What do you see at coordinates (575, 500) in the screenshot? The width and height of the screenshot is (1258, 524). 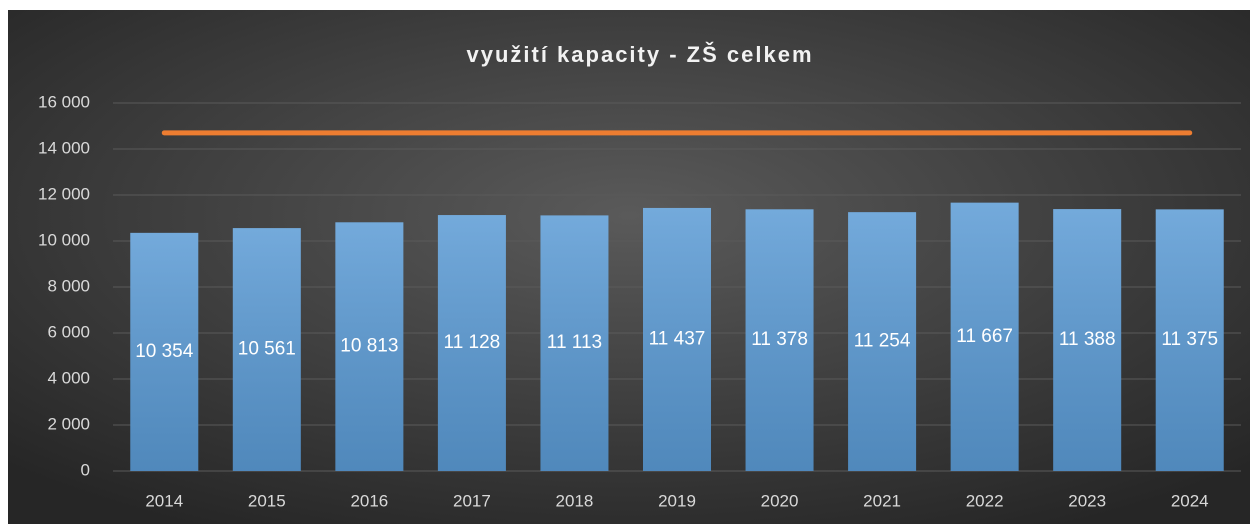 I see `x-tick-label: 2018` at bounding box center [575, 500].